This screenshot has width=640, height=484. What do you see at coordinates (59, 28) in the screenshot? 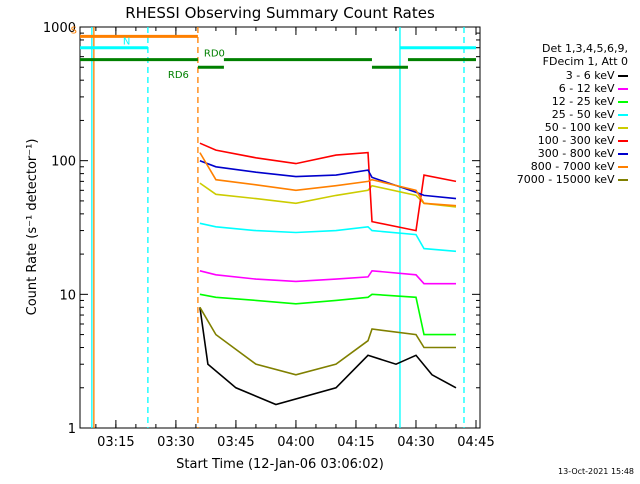
I see `y-tick-label: 1000` at bounding box center [59, 28].